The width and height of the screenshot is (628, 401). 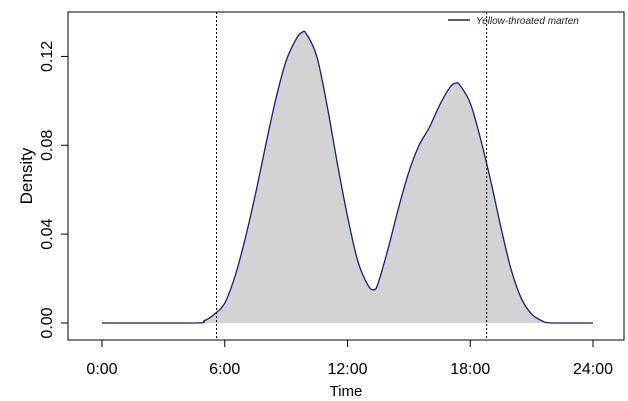 What do you see at coordinates (347, 369) in the screenshot?
I see `x-tick-label-2: 12:00` at bounding box center [347, 369].